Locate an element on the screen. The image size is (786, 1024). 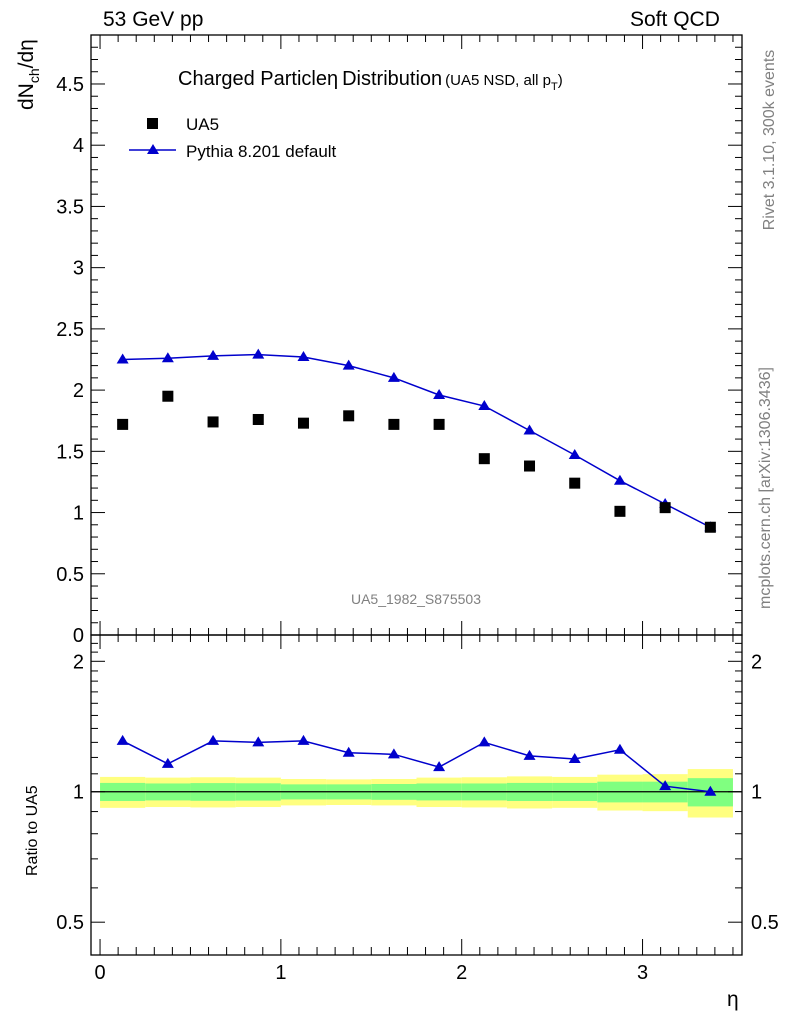
main-y-tick-label: 3.5 is located at coordinates (70, 207).